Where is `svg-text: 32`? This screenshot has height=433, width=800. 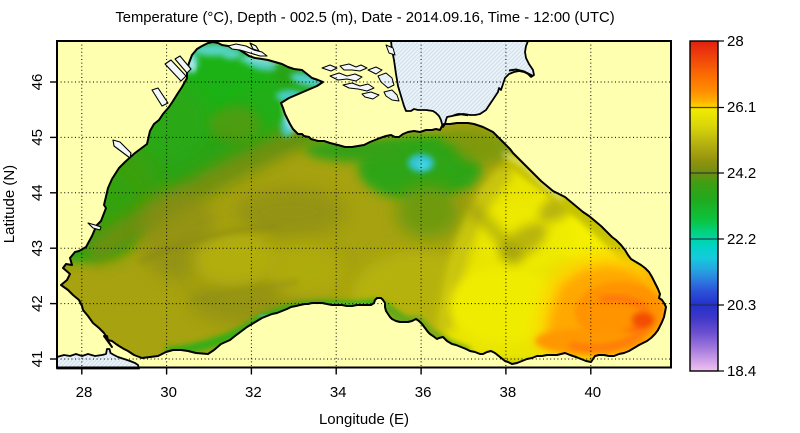
svg-text: 32 is located at coordinates (253, 392).